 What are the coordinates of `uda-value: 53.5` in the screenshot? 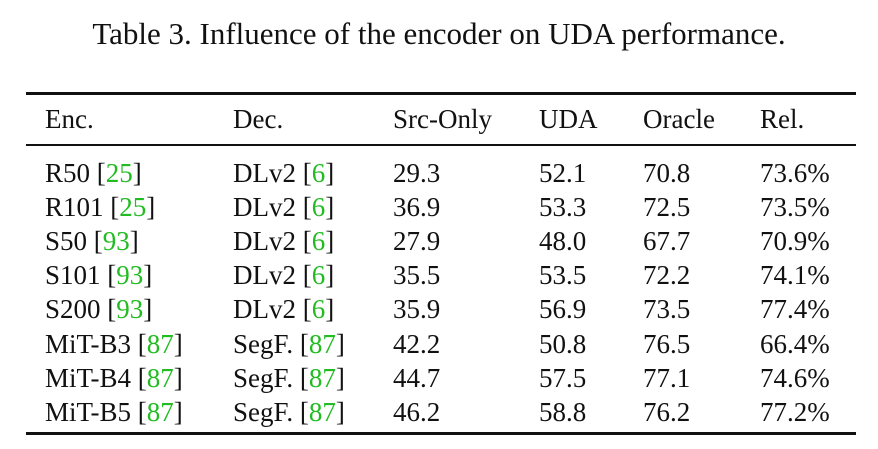 It's located at (563, 275).